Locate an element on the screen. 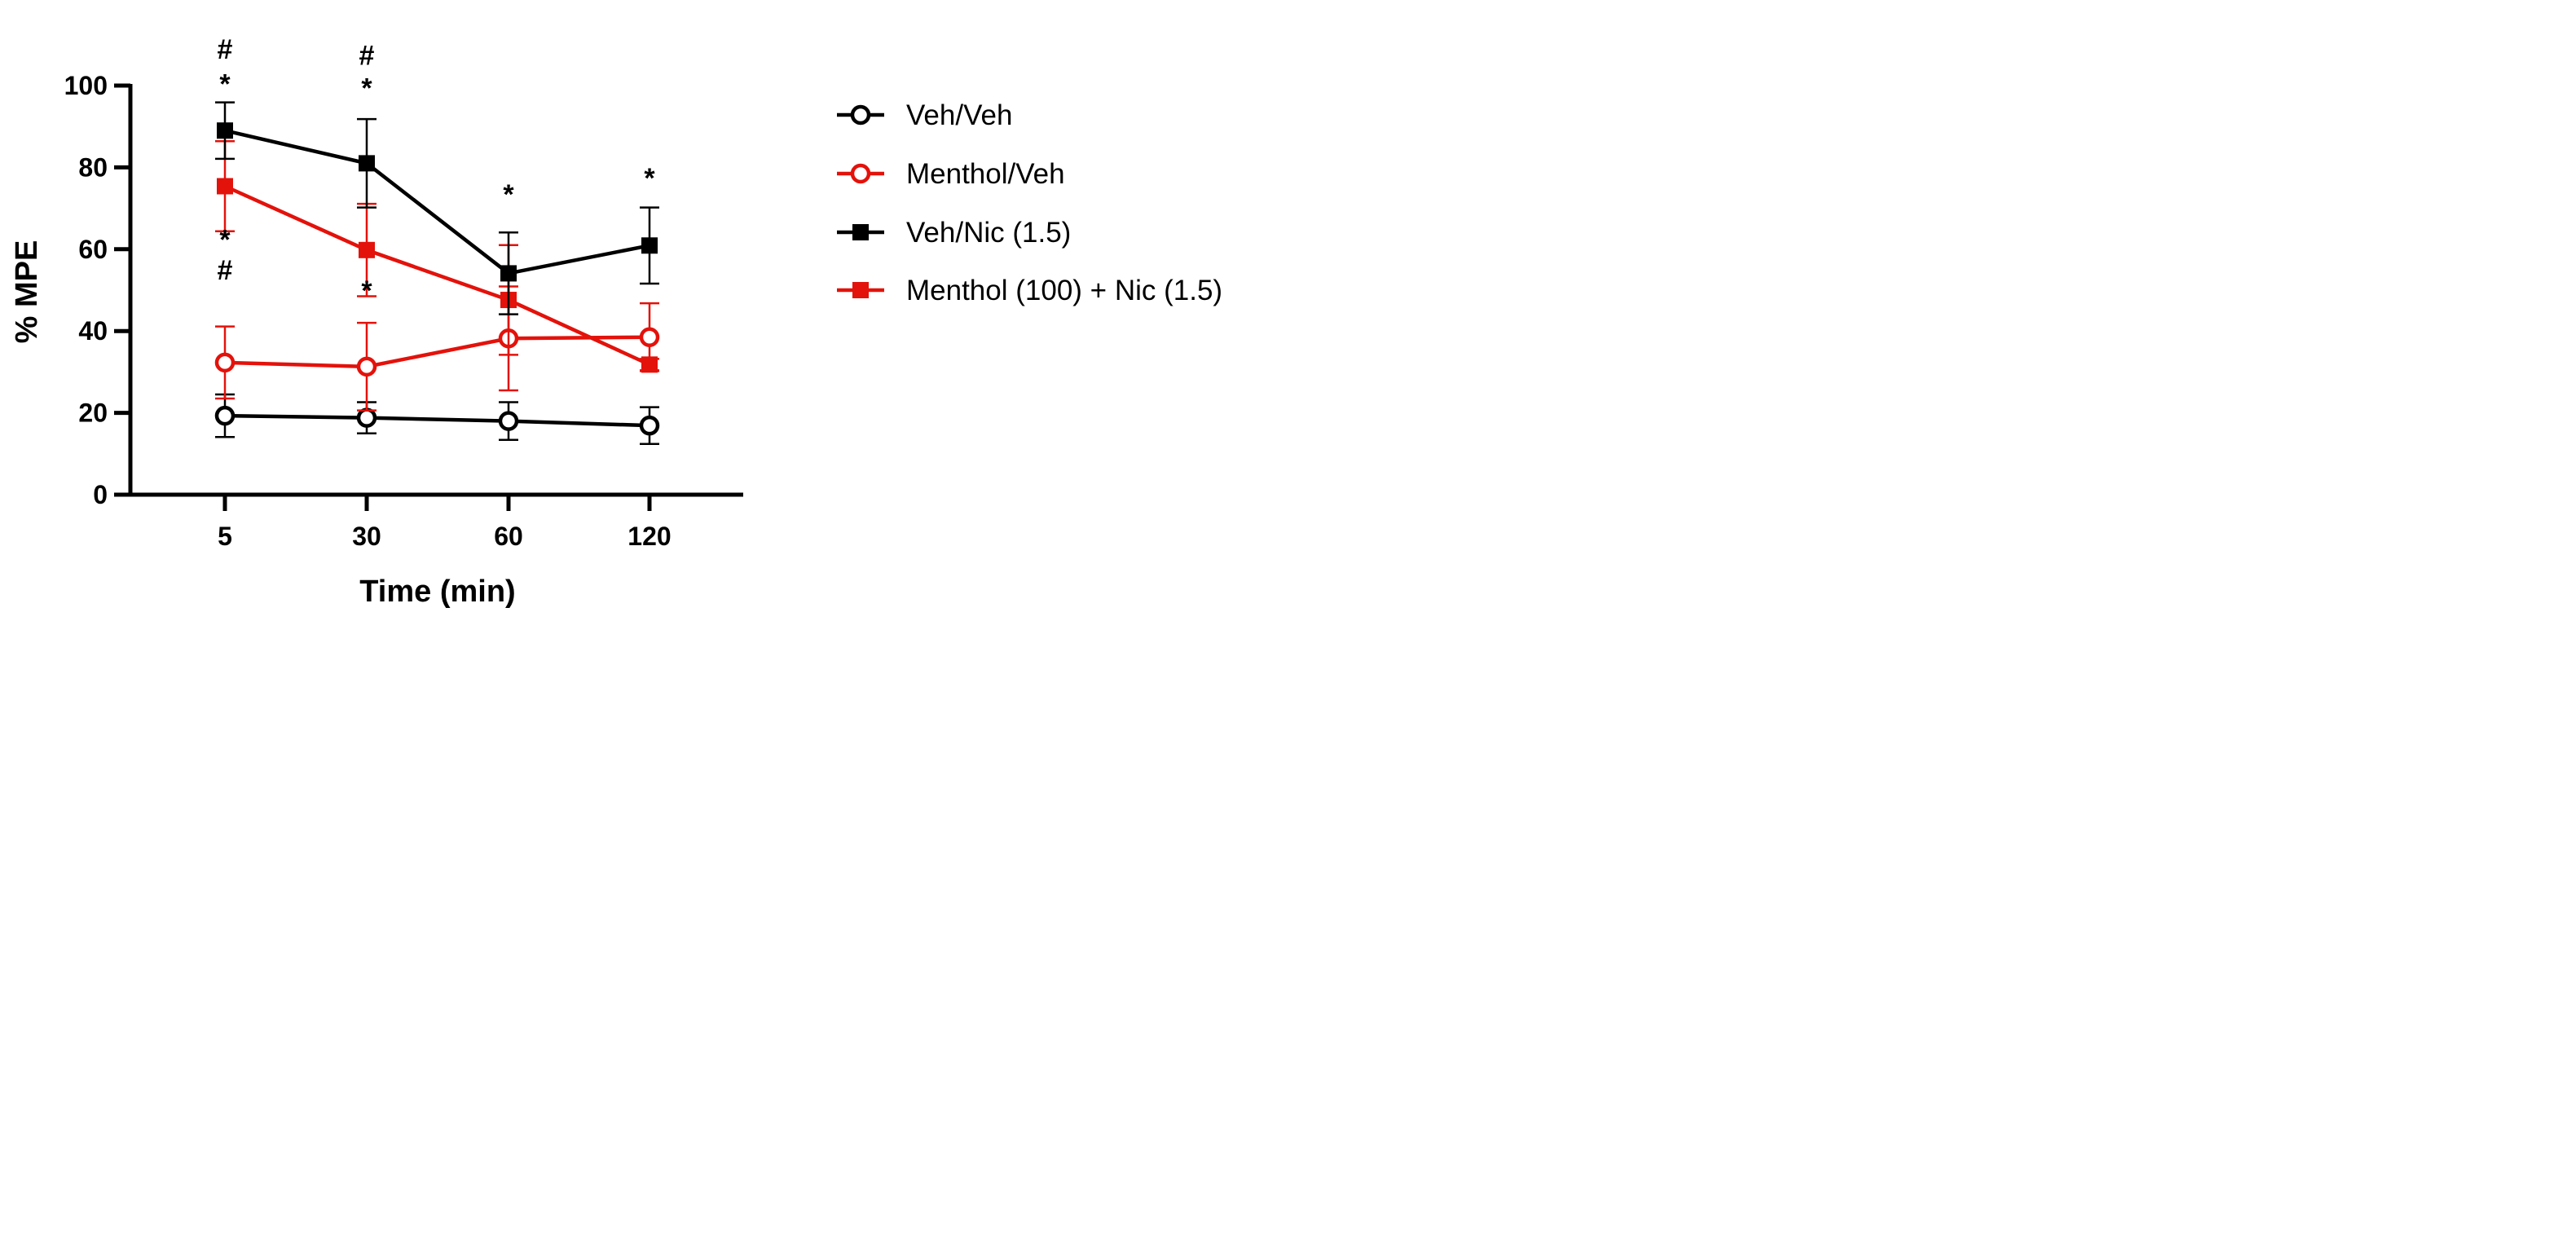 Image resolution: width=2576 pixels, height=1242 pixels. legend-label: Menthol (100) + Nic (1.5) is located at coordinates (1064, 290).